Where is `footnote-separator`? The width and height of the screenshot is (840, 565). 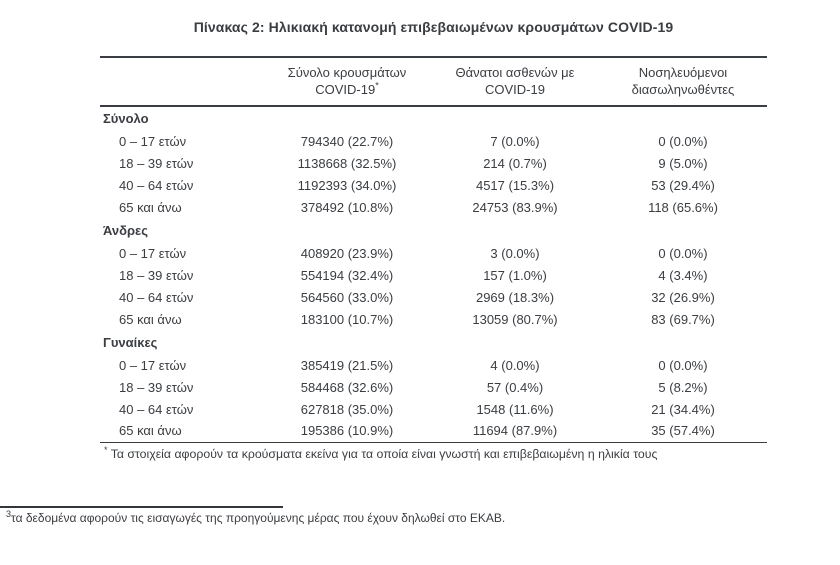 footnote-separator is located at coordinates (141, 507).